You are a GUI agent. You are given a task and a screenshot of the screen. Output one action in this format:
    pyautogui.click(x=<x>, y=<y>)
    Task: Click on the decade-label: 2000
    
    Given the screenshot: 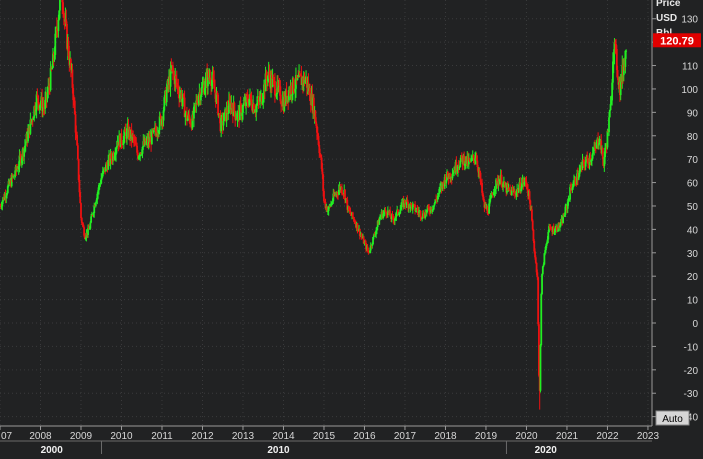 What is the action you would take?
    pyautogui.click(x=52, y=449)
    